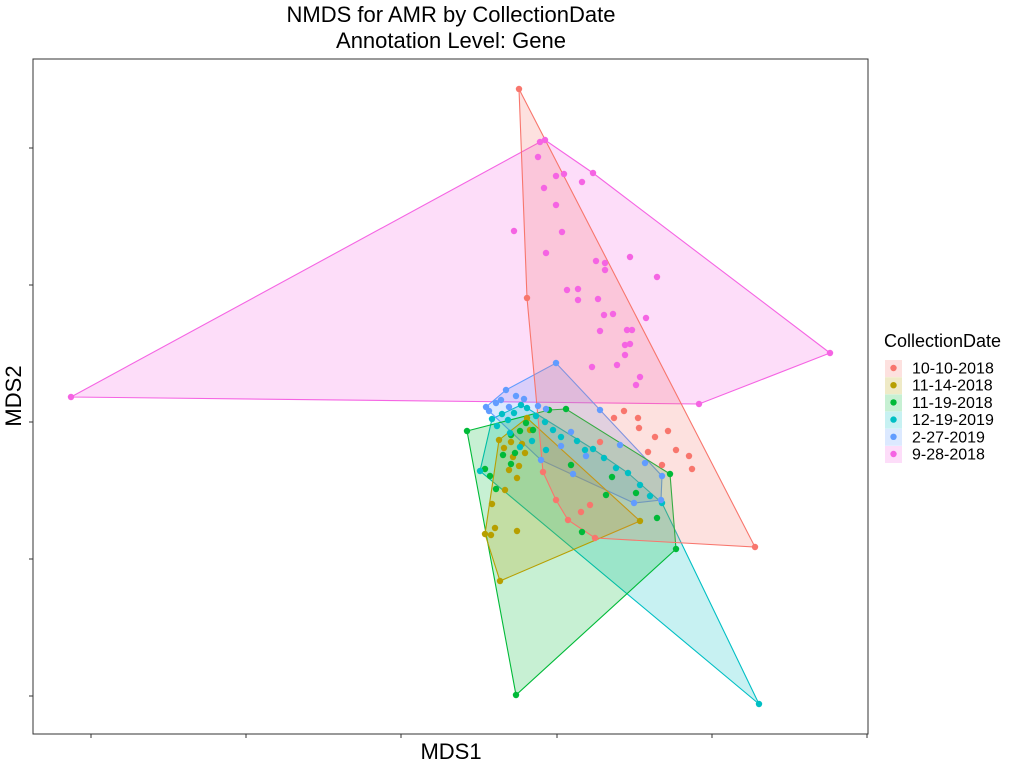 The height and width of the screenshot is (768, 1024). What do you see at coordinates (451, 14) in the screenshot?
I see `chart-title: NMDS for AMR by CollectionDate` at bounding box center [451, 14].